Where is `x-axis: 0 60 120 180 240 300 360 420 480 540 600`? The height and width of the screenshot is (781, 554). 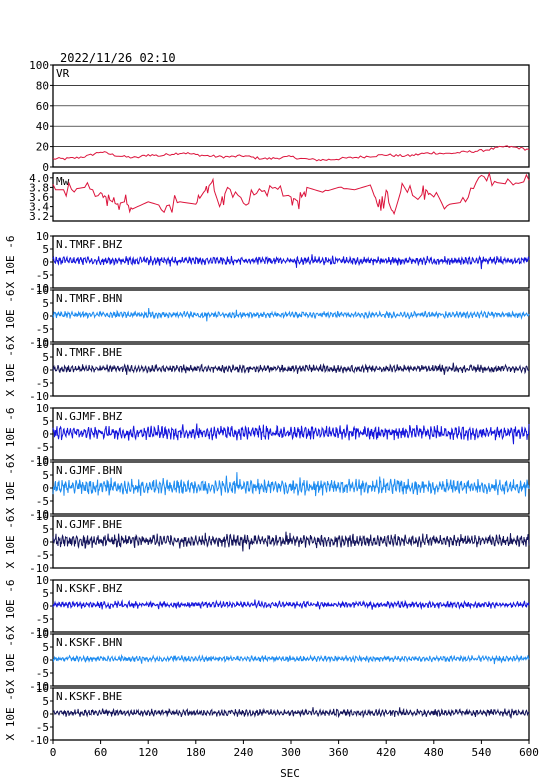
x-axis: 0 60 120 180 240 300 360 420 480 540 600 is located at coordinates (294, 749).